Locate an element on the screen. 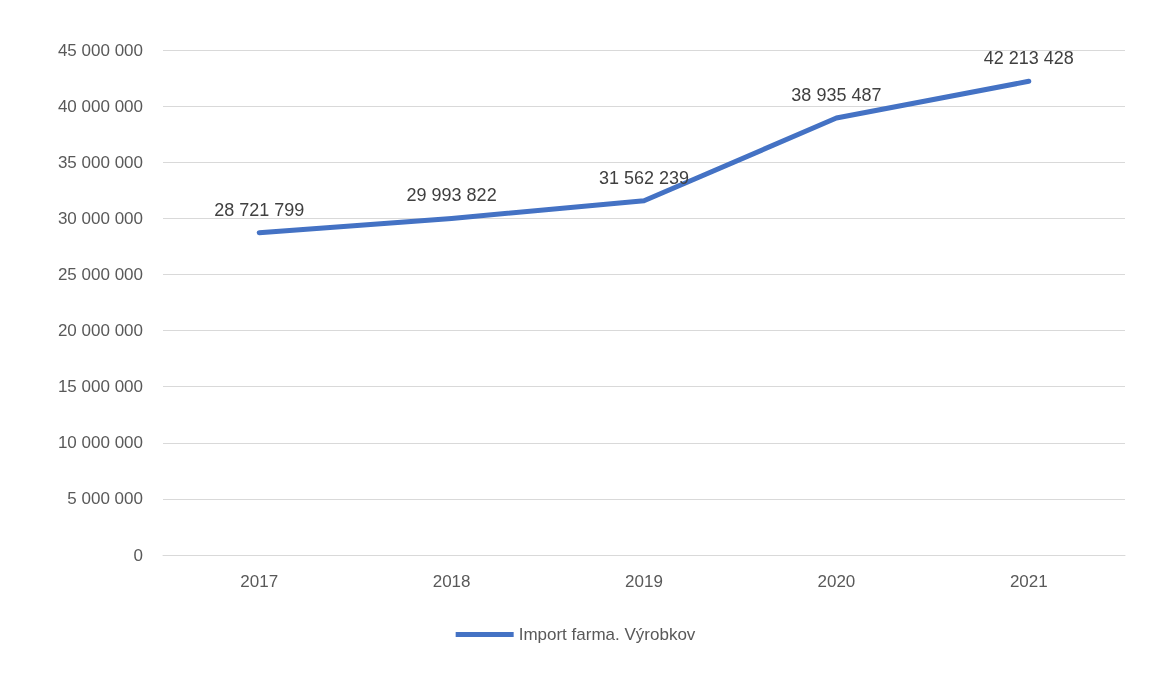  y-tick-label: 0 is located at coordinates (138, 555).